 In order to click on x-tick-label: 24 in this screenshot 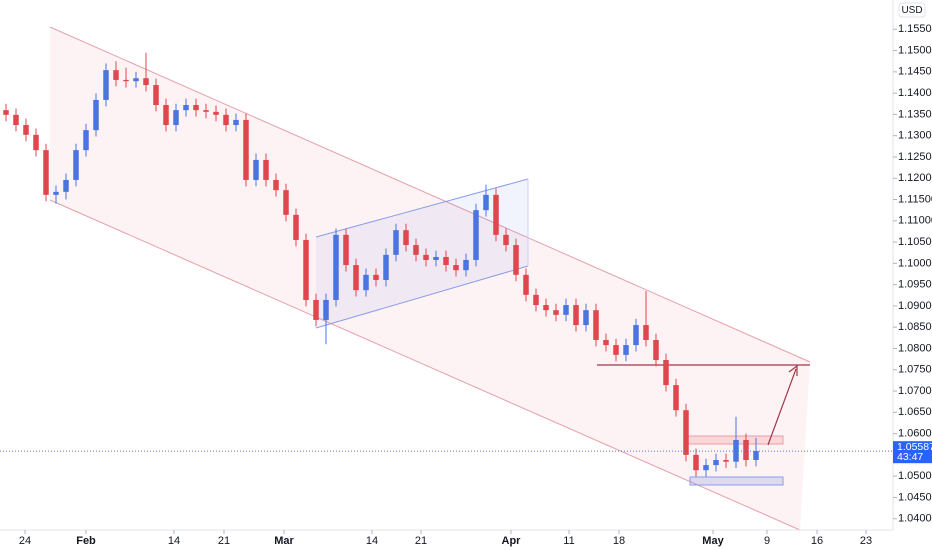, I will do `click(25, 541)`.